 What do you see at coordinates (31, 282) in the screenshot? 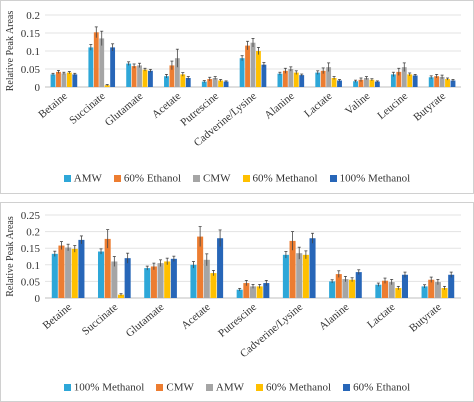
I see `y-tick-label: 0.05` at bounding box center [31, 282].